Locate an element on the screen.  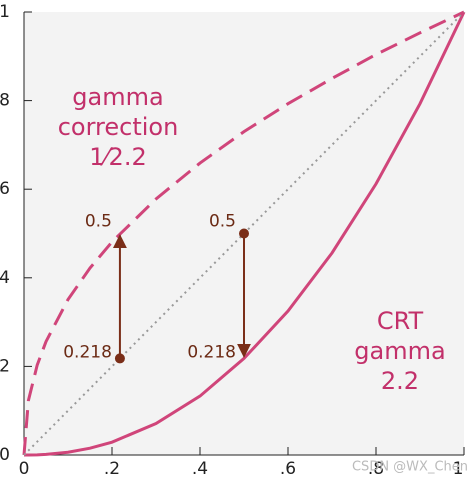
y-tick-label: .4 is located at coordinates (5, 278).